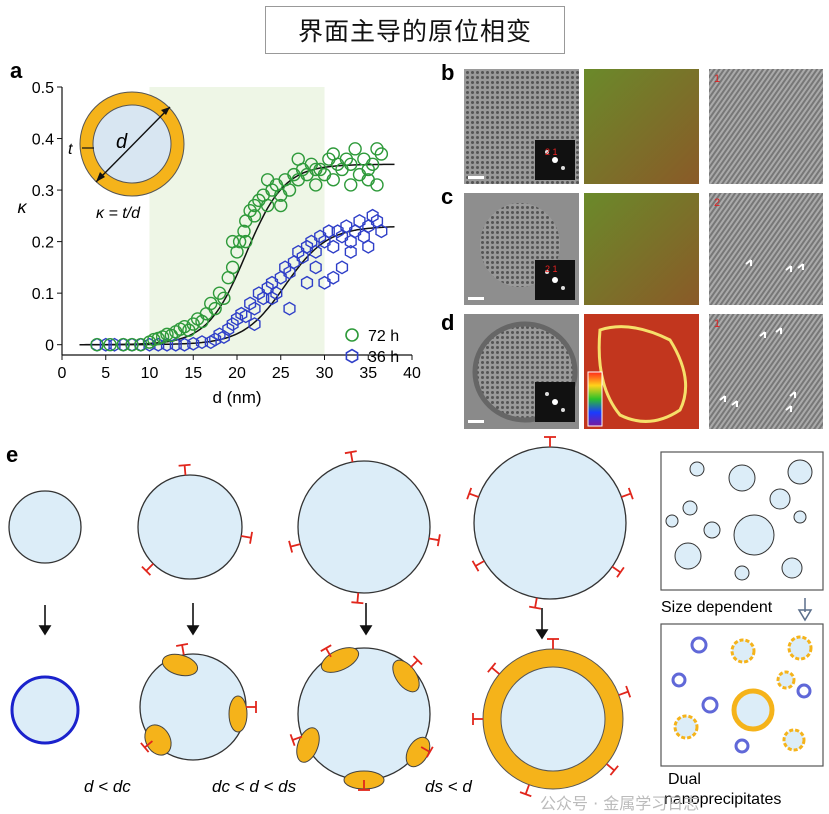 The width and height of the screenshot is (829, 814). Describe the element at coordinates (717, 607) in the screenshot. I see `size-dependent-label: Size dependent` at that location.